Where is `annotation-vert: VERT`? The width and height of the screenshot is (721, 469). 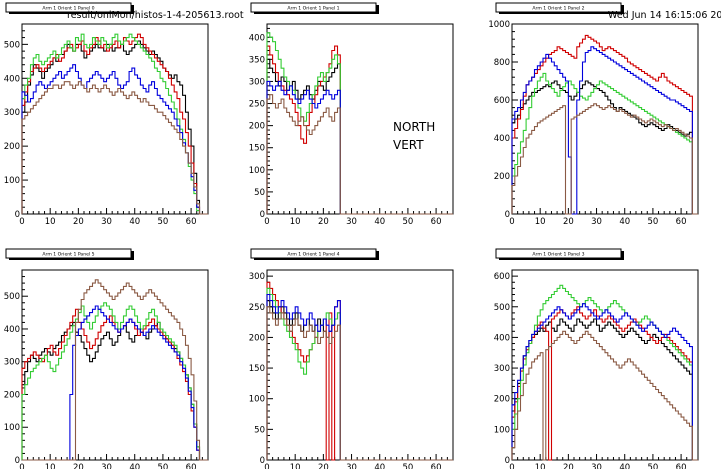
annotation-vert: VERT is located at coordinates (408, 145).